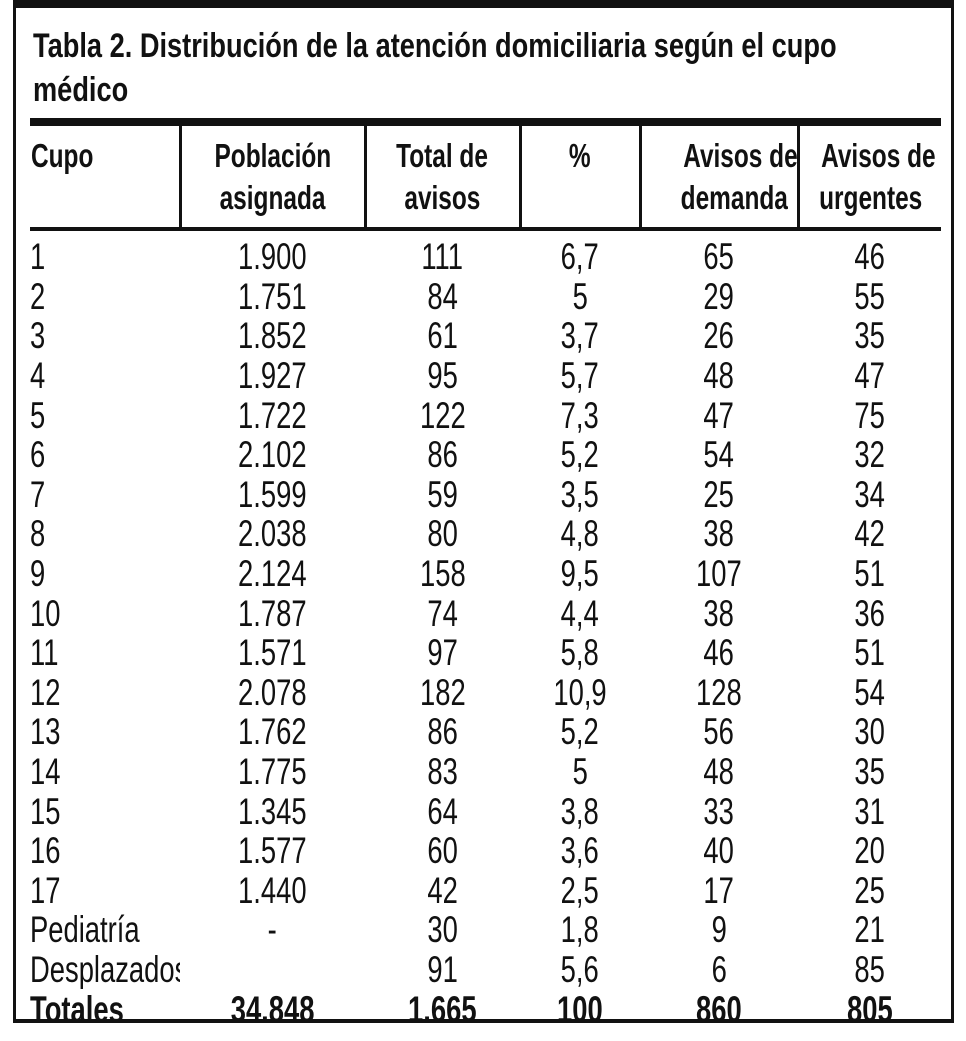  What do you see at coordinates (485, 970) in the screenshot?
I see `table-row: Desplazados 91 5,6 6 85` at bounding box center [485, 970].